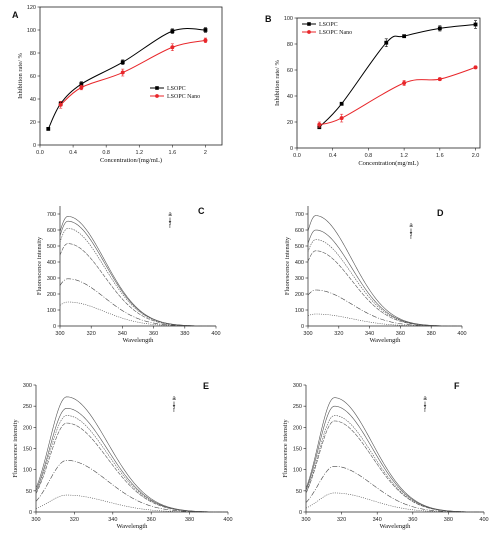  What do you see at coordinates (33, 54) in the screenshot?
I see `y-tick-label: 80` at bounding box center [33, 54].